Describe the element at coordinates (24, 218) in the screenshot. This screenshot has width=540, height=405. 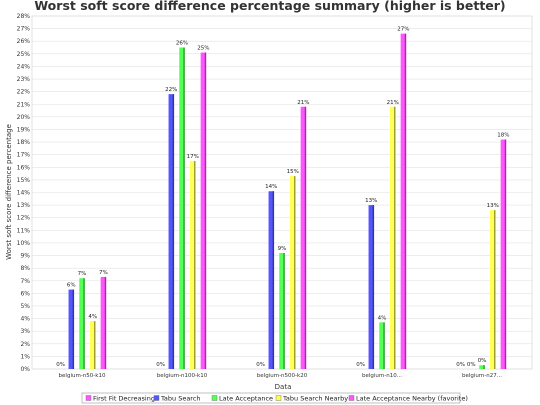
I see `y-tick-label: 12%` at that location.